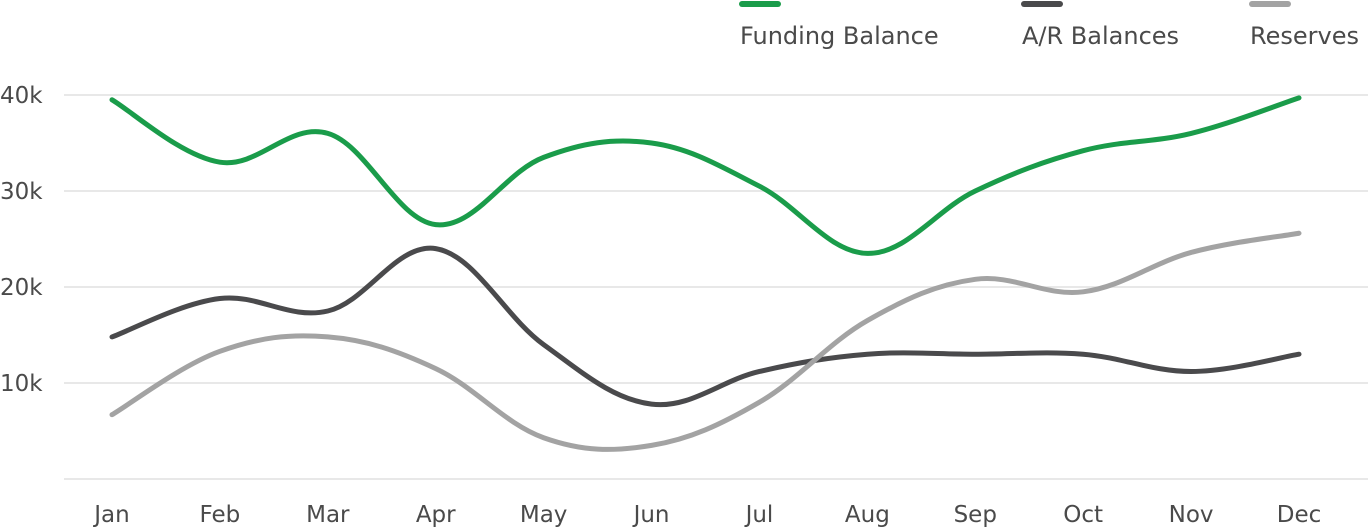 Image resolution: width=1368 pixels, height=528 pixels. What do you see at coordinates (839, 36) in the screenshot?
I see `legend-label: Funding Balance` at bounding box center [839, 36].